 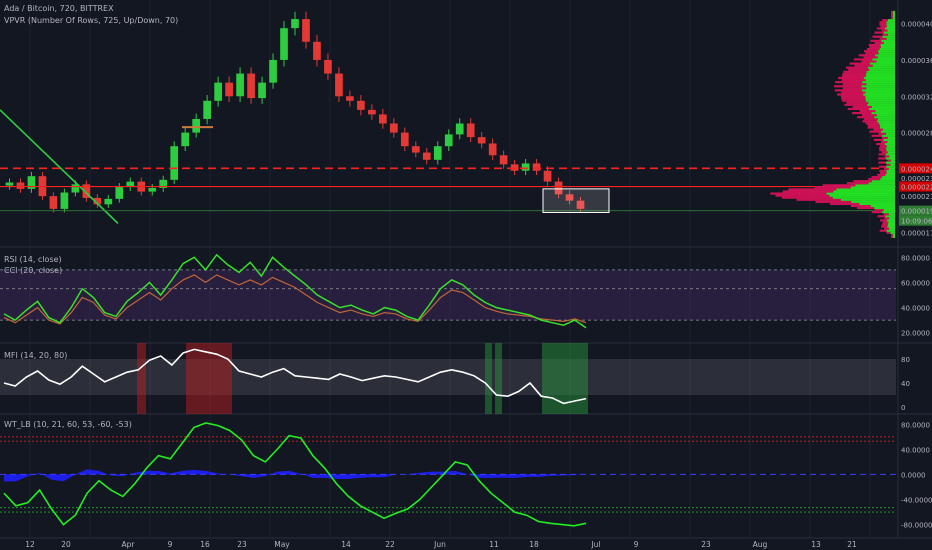 What do you see at coordinates (66, 544) in the screenshot?
I see `time-tick-label: 20` at bounding box center [66, 544].